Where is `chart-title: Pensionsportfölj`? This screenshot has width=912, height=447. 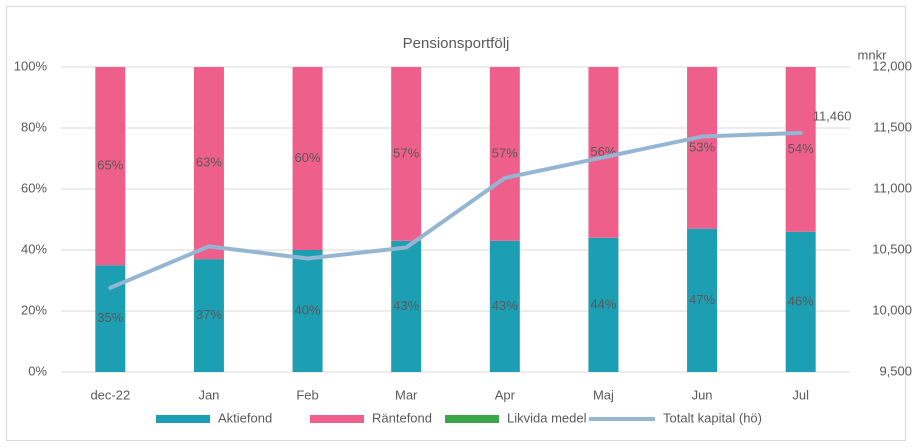
chart-title: Pensionsportfölj is located at coordinates (456, 43).